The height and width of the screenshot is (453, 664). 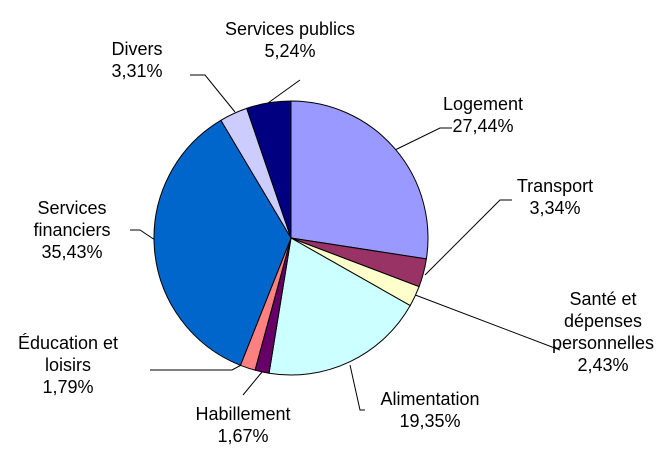 I want to click on slice-label: Alimentation 19,35%, so click(x=430, y=410).